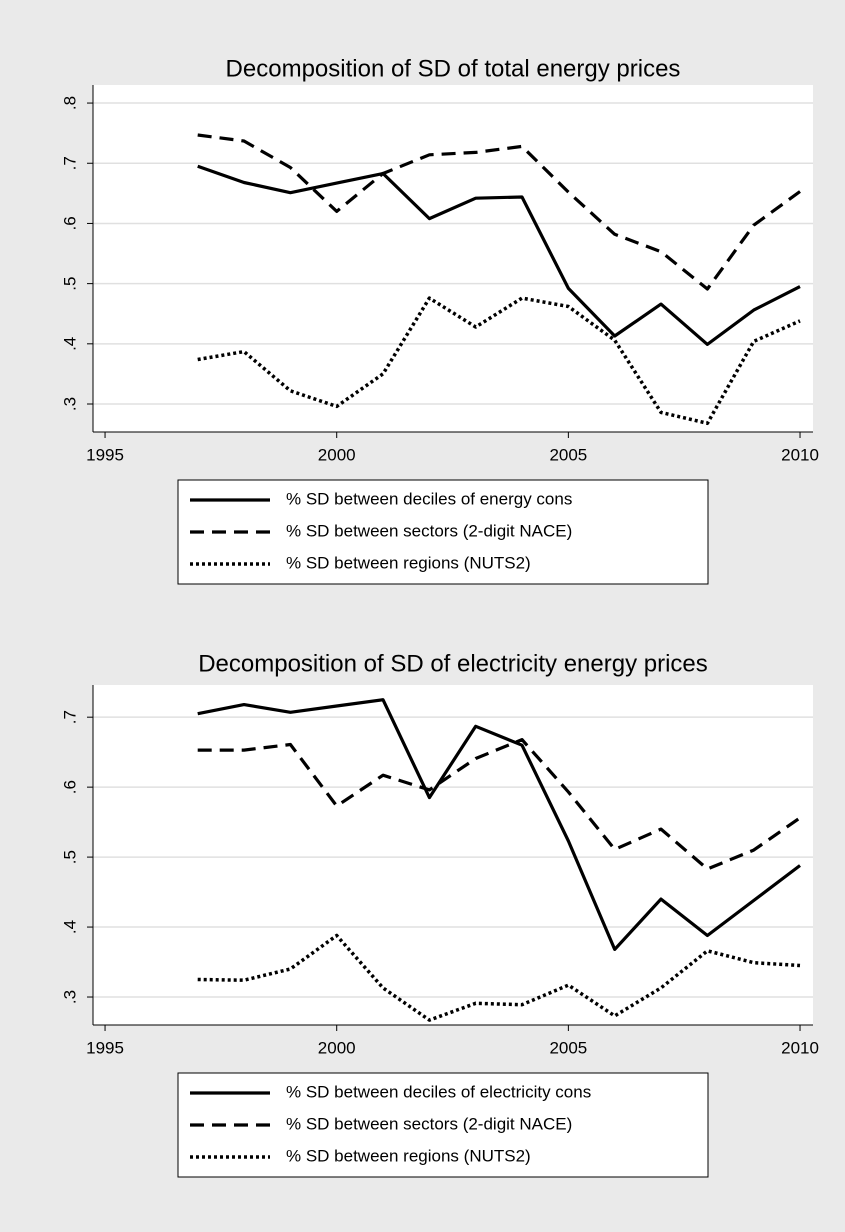  Describe the element at coordinates (69, 103) in the screenshot. I see `y-tick-label: .8` at that location.